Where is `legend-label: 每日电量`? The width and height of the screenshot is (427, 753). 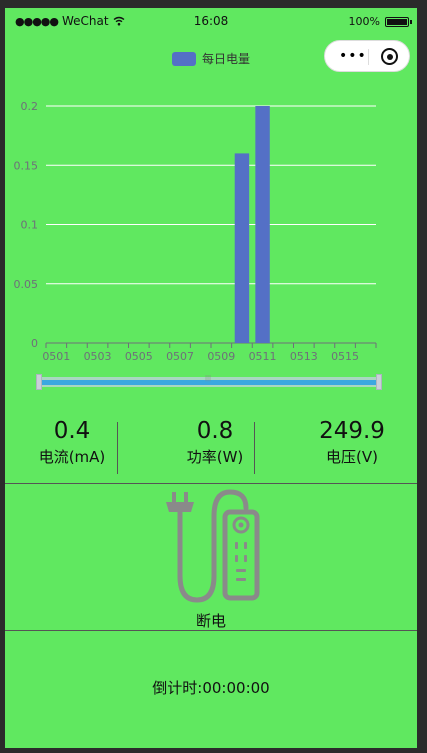
legend-label: 每日电量 is located at coordinates (226, 59).